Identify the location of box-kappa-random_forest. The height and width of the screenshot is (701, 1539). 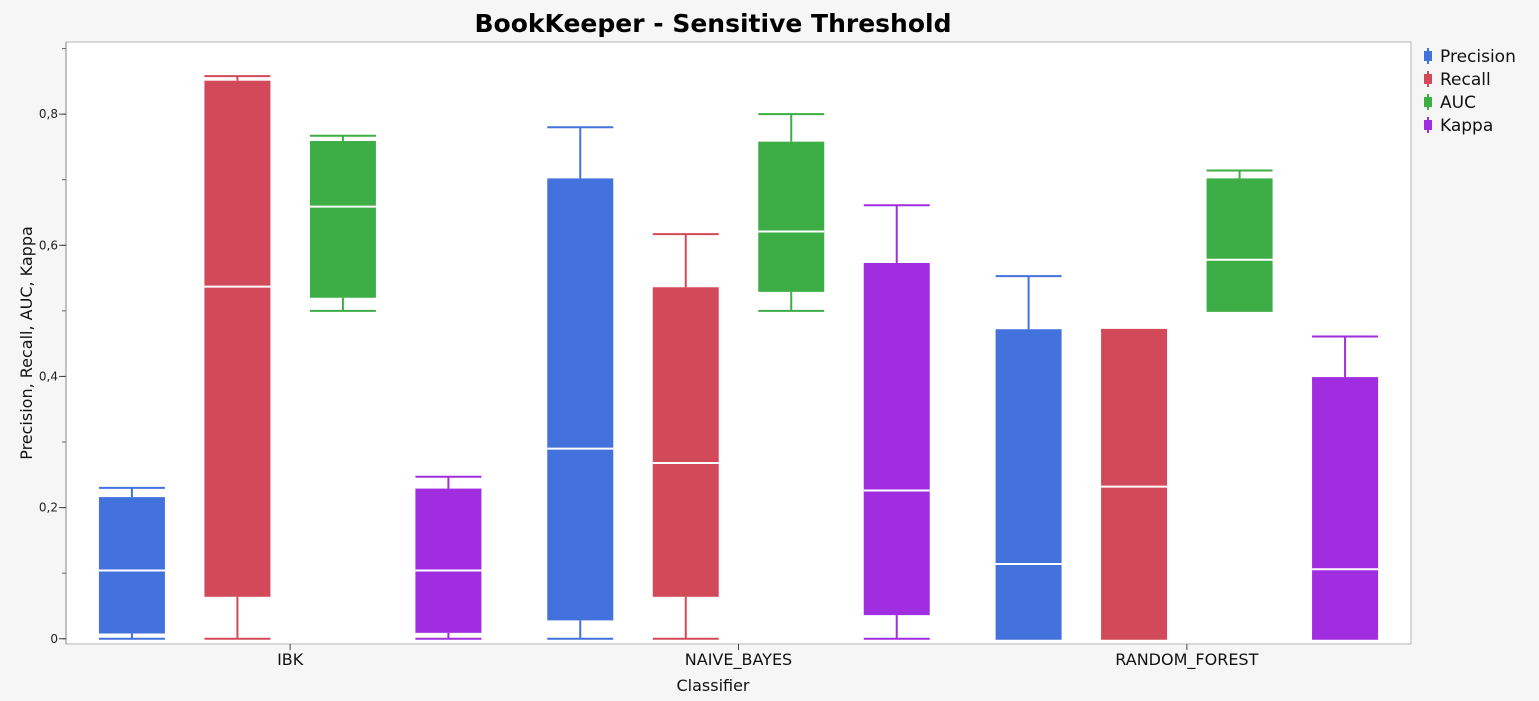
(1345, 487).